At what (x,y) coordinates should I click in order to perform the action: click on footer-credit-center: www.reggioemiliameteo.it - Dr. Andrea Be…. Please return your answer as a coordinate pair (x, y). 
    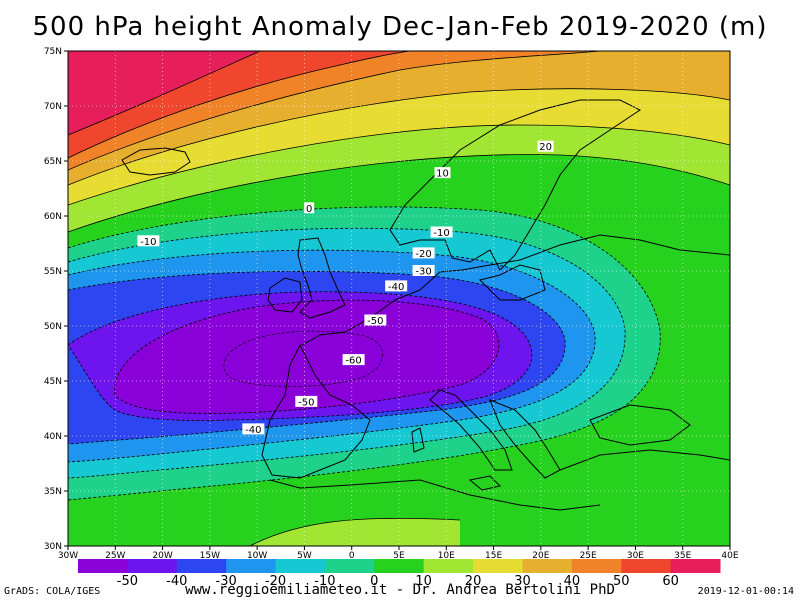
    Looking at the image, I should click on (400, 590).